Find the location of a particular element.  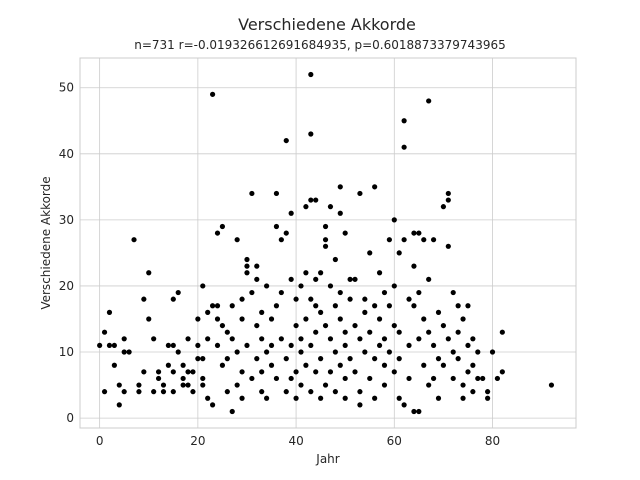

y-tick-label: 20 is located at coordinates (66, 286).